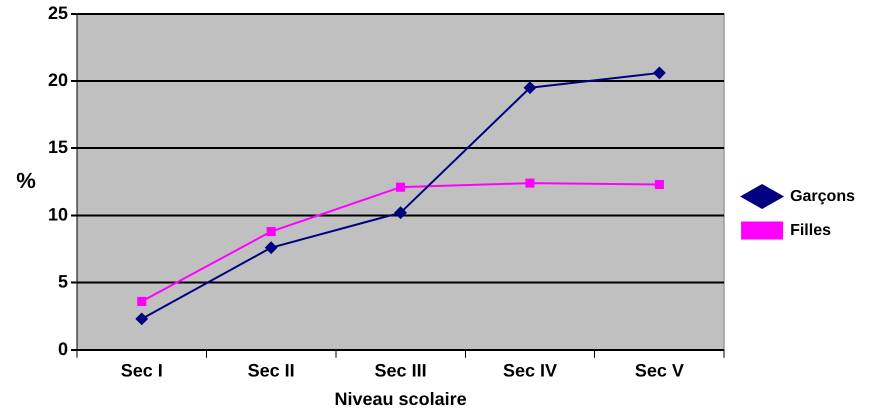  I want to click on y-tick-label: 5, so click(63, 282).